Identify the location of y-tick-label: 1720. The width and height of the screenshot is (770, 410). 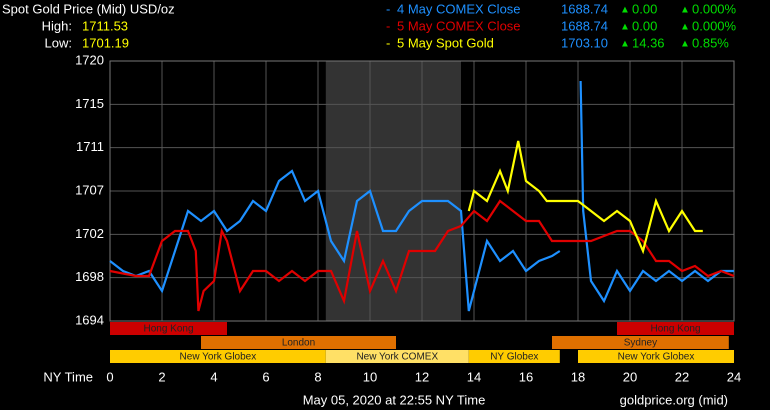
(89, 59).